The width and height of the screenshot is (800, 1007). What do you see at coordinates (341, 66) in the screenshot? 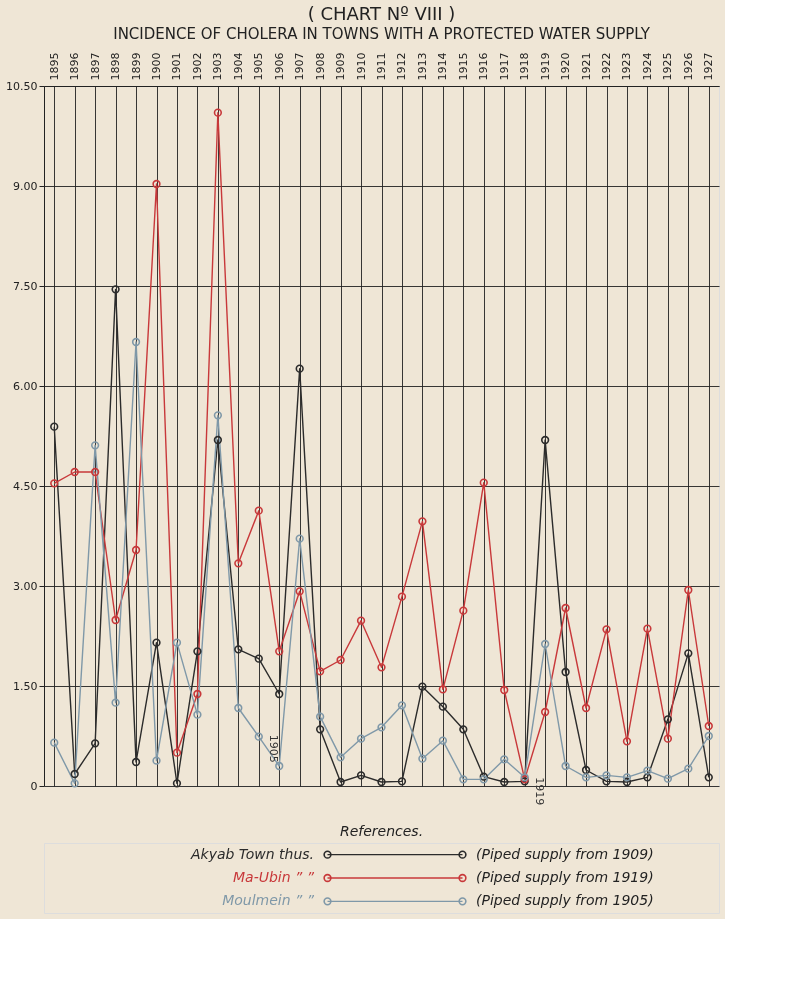
I see `x-tick-label: 1909` at bounding box center [341, 66].